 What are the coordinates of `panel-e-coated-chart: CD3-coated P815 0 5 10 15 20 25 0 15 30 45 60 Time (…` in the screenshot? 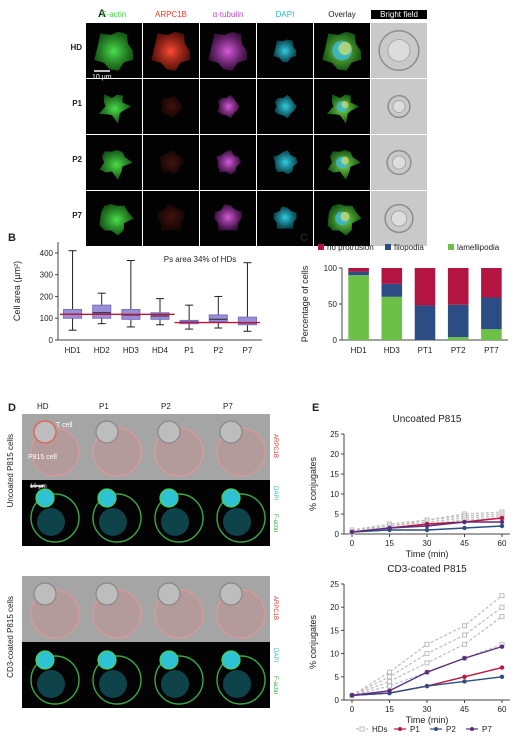 It's located at (409, 649).